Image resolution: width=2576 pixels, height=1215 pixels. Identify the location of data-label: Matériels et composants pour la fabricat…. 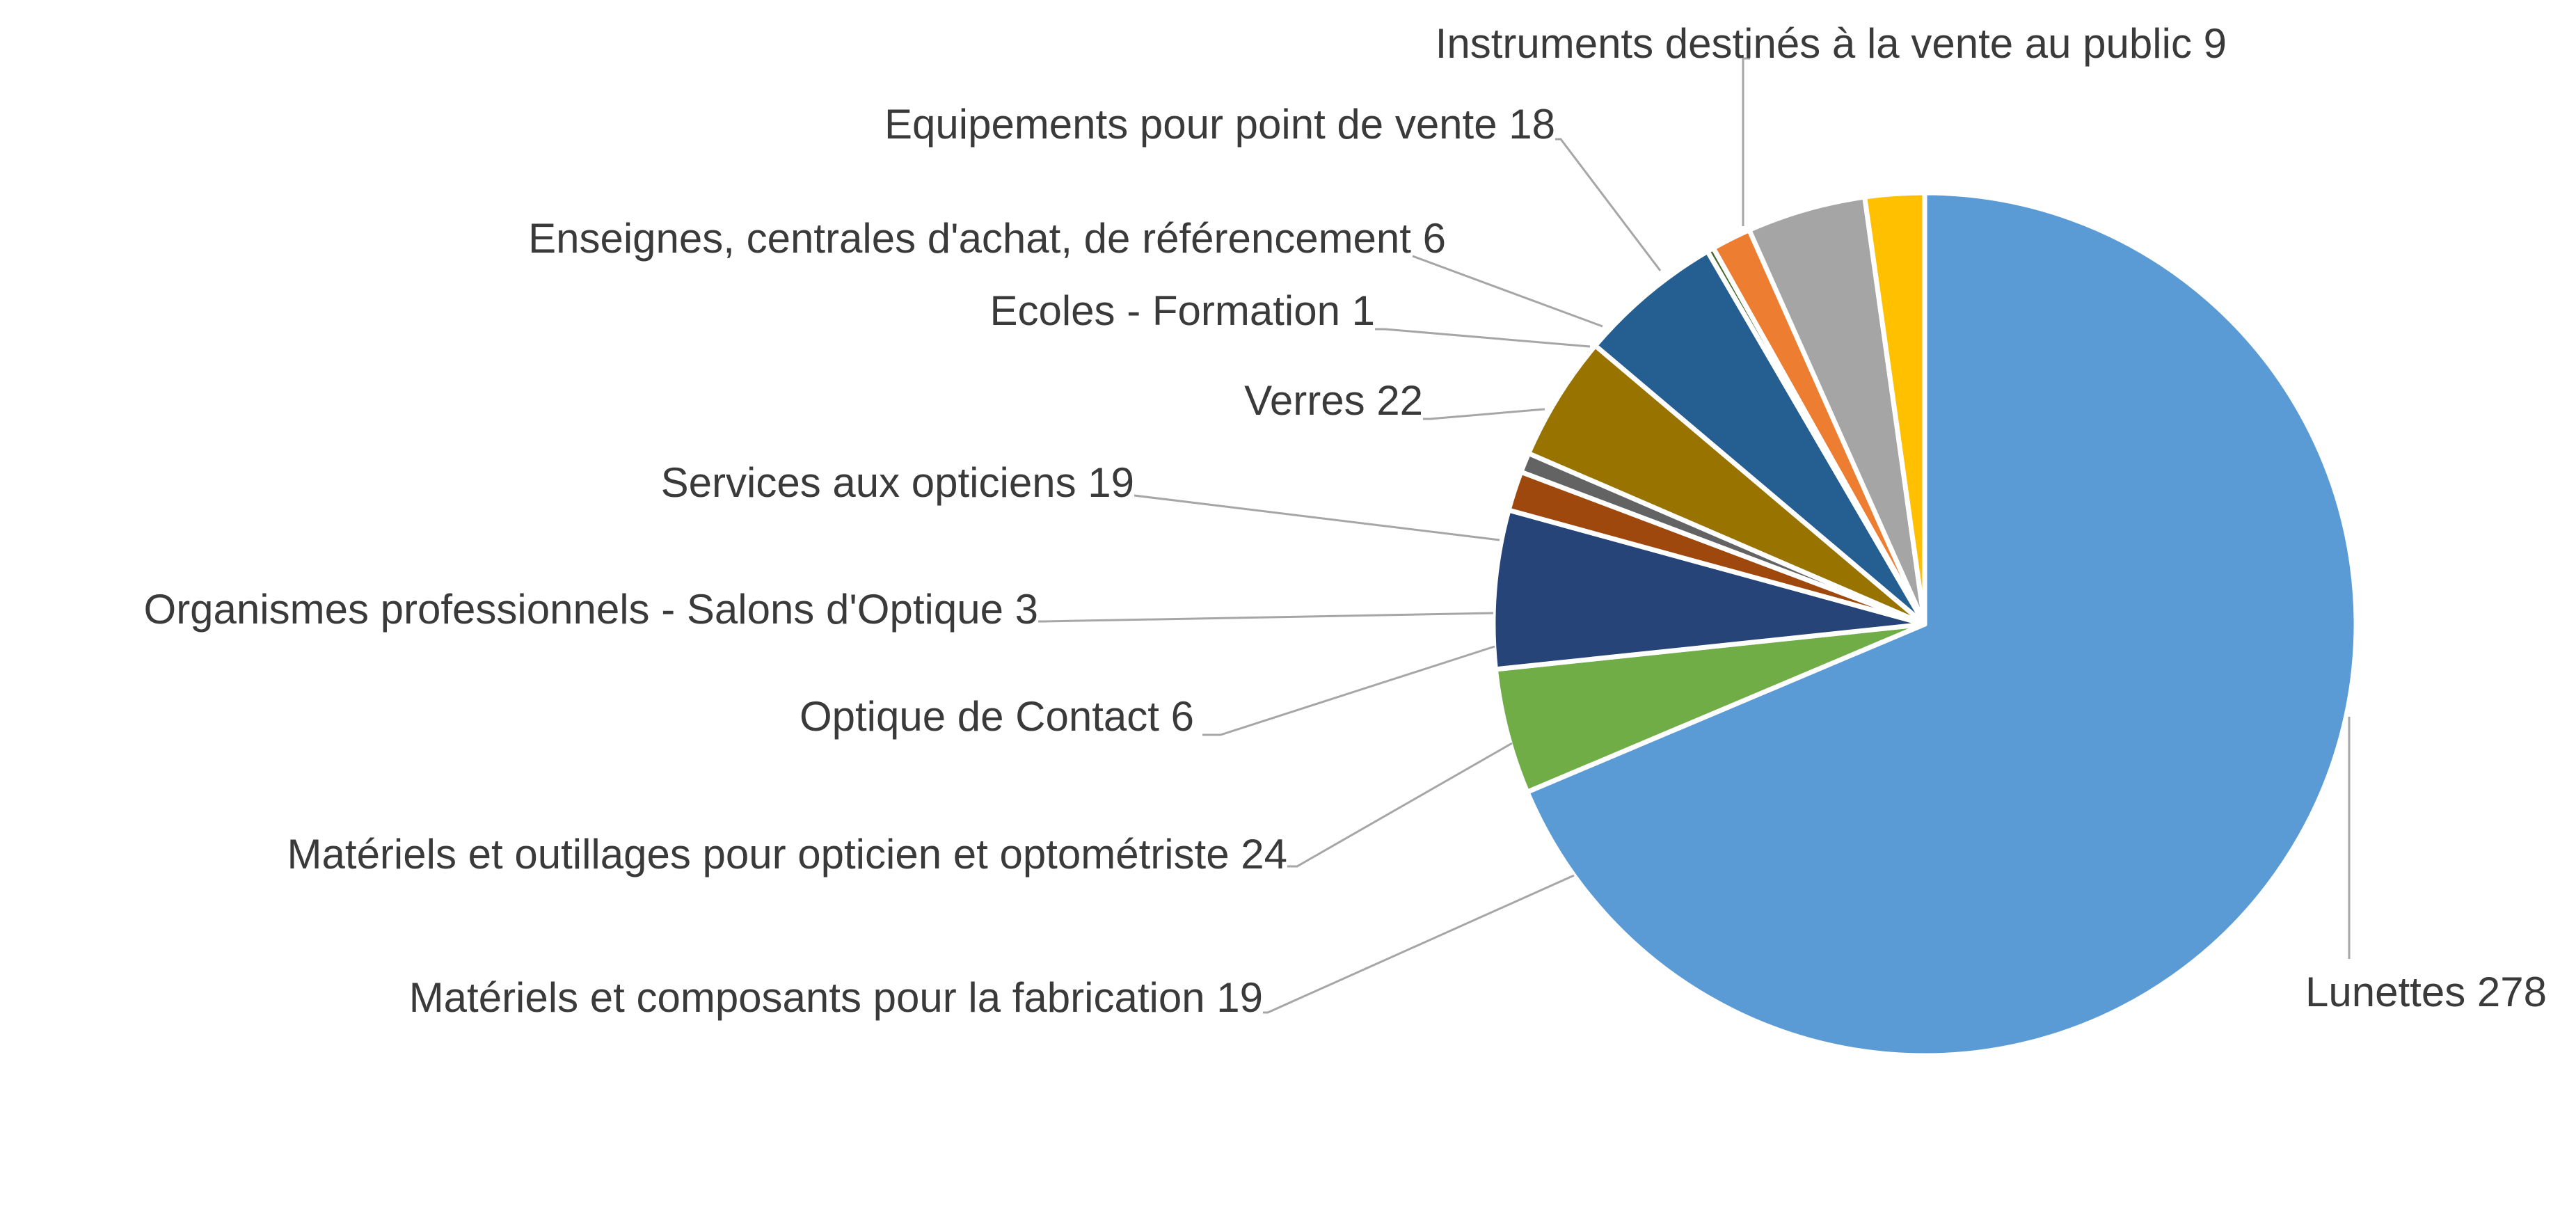
(836, 997).